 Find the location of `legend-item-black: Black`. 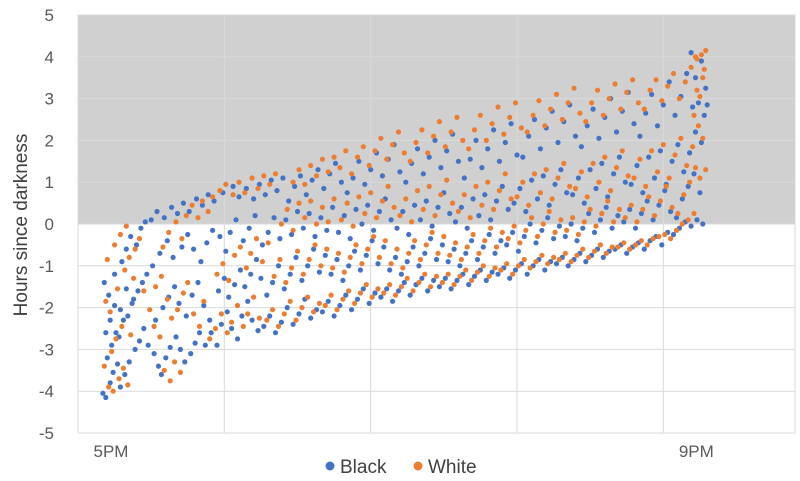

legend-item-black: Black is located at coordinates (356, 467).